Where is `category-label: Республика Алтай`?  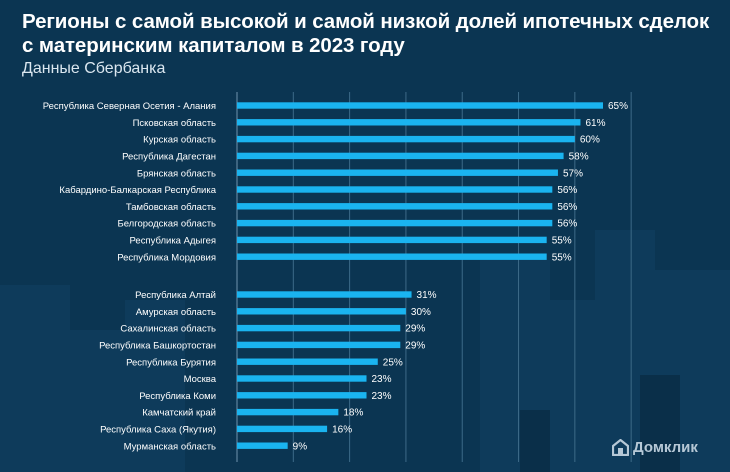
category-label: Республика Алтай is located at coordinates (175, 295).